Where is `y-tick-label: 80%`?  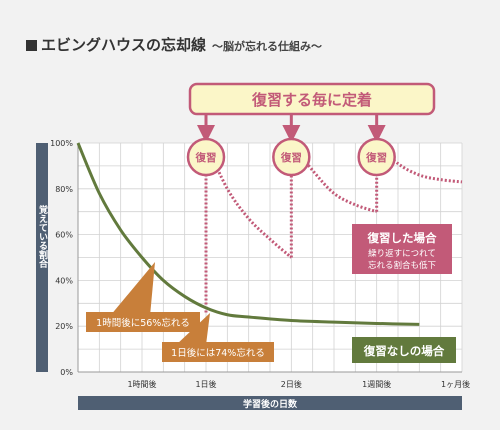
y-tick-label: 80% is located at coordinates (64, 189).